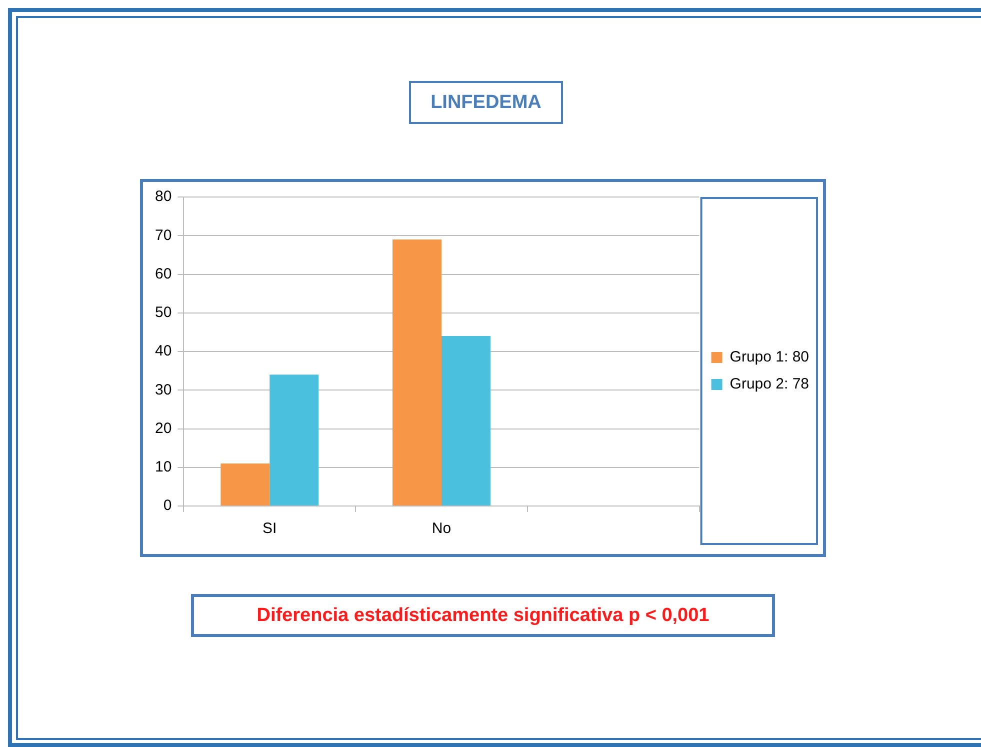 The image size is (981, 747). I want to click on legend-label: Grupo 2: 78, so click(769, 384).